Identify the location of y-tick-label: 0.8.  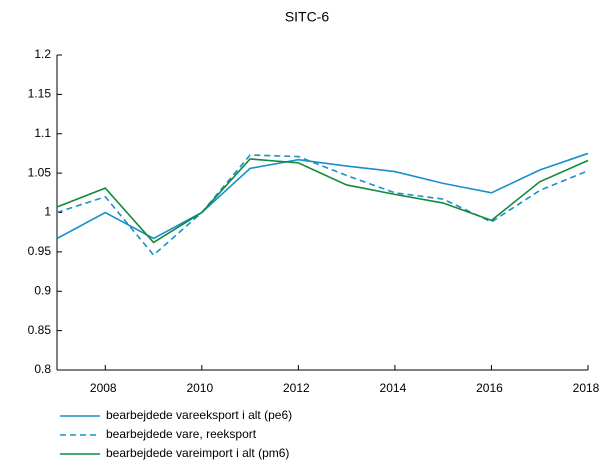
(42, 369).